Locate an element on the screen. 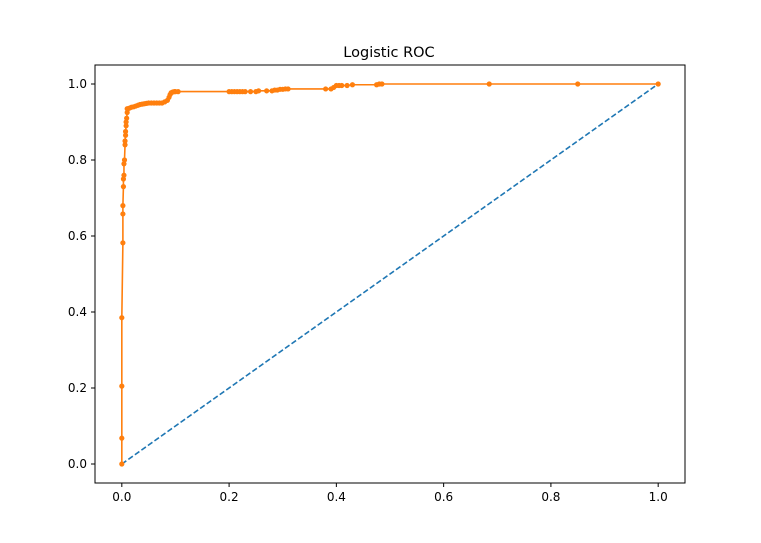 This screenshot has width=761, height=543. y-tick-label: 0.6 is located at coordinates (77, 236).